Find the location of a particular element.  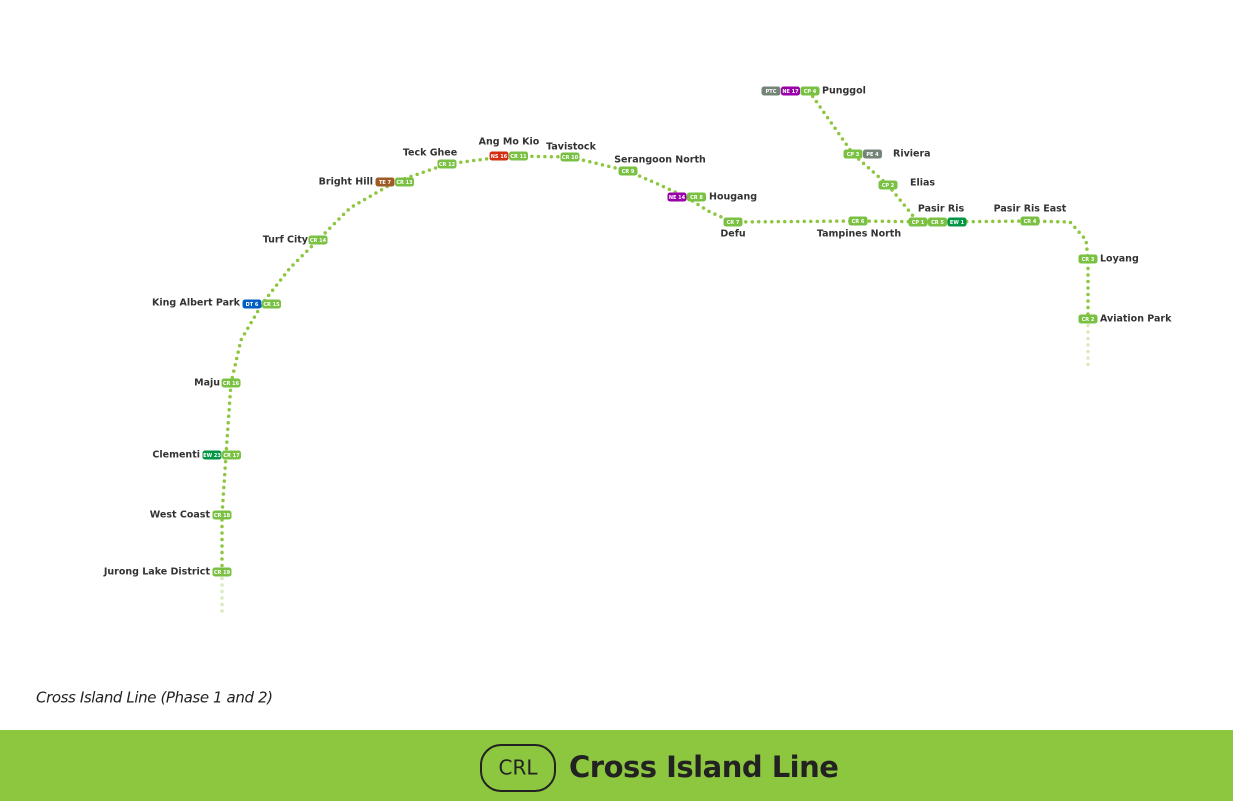

station-code: CR 14 is located at coordinates (318, 241).